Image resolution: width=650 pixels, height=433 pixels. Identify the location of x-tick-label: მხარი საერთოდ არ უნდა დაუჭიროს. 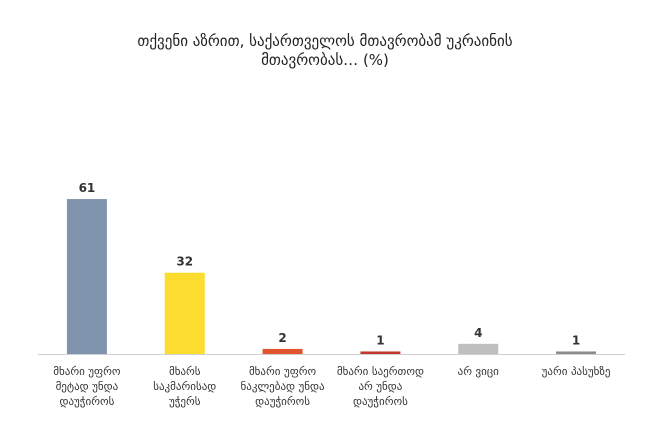
(380, 386).